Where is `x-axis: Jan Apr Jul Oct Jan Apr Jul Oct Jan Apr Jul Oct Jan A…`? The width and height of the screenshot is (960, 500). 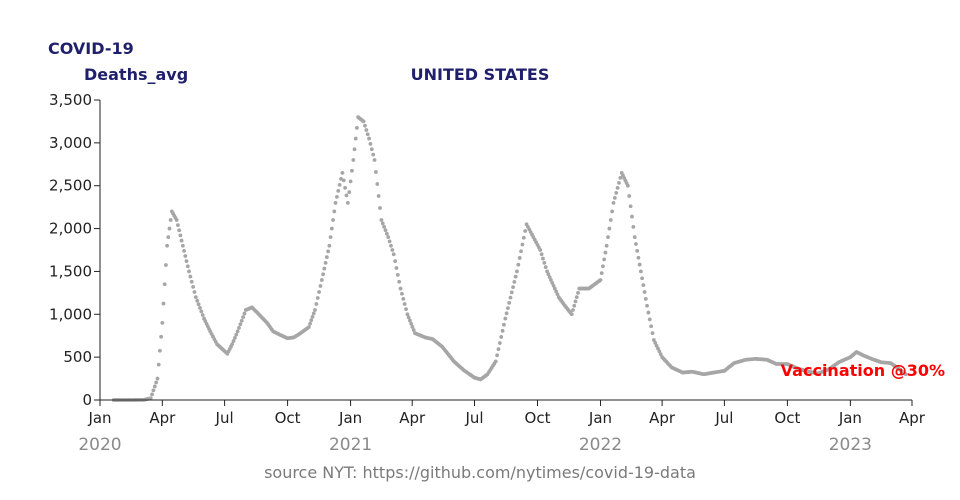 x-axis: Jan Apr Jul Oct Jan Apr Jul Oct Jan Apr Jul Oct Jan A… is located at coordinates (506, 413).